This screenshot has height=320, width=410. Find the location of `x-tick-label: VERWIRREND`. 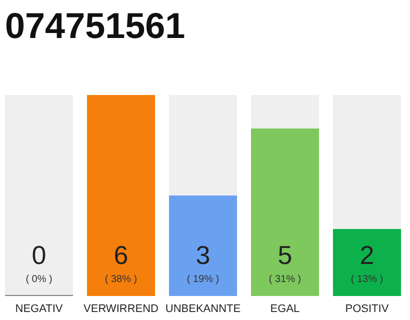

x-tick-label: VERWIRREND is located at coordinates (121, 309).